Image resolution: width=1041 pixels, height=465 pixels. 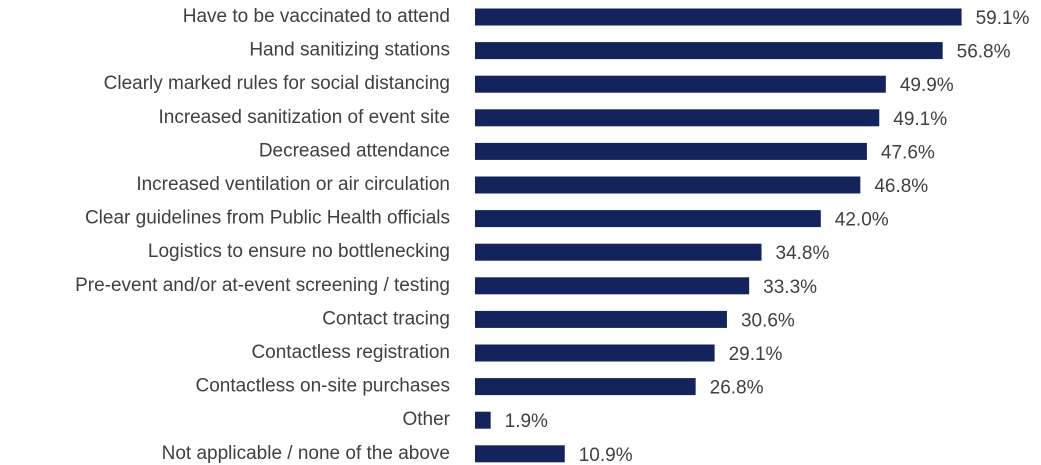 I want to click on value-label: 33.3%, so click(x=790, y=287).